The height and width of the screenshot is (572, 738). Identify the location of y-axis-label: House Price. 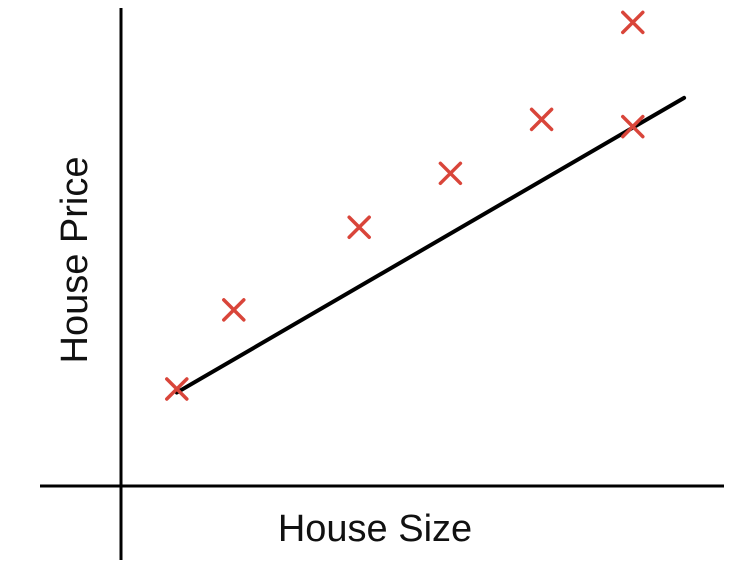
(75, 260).